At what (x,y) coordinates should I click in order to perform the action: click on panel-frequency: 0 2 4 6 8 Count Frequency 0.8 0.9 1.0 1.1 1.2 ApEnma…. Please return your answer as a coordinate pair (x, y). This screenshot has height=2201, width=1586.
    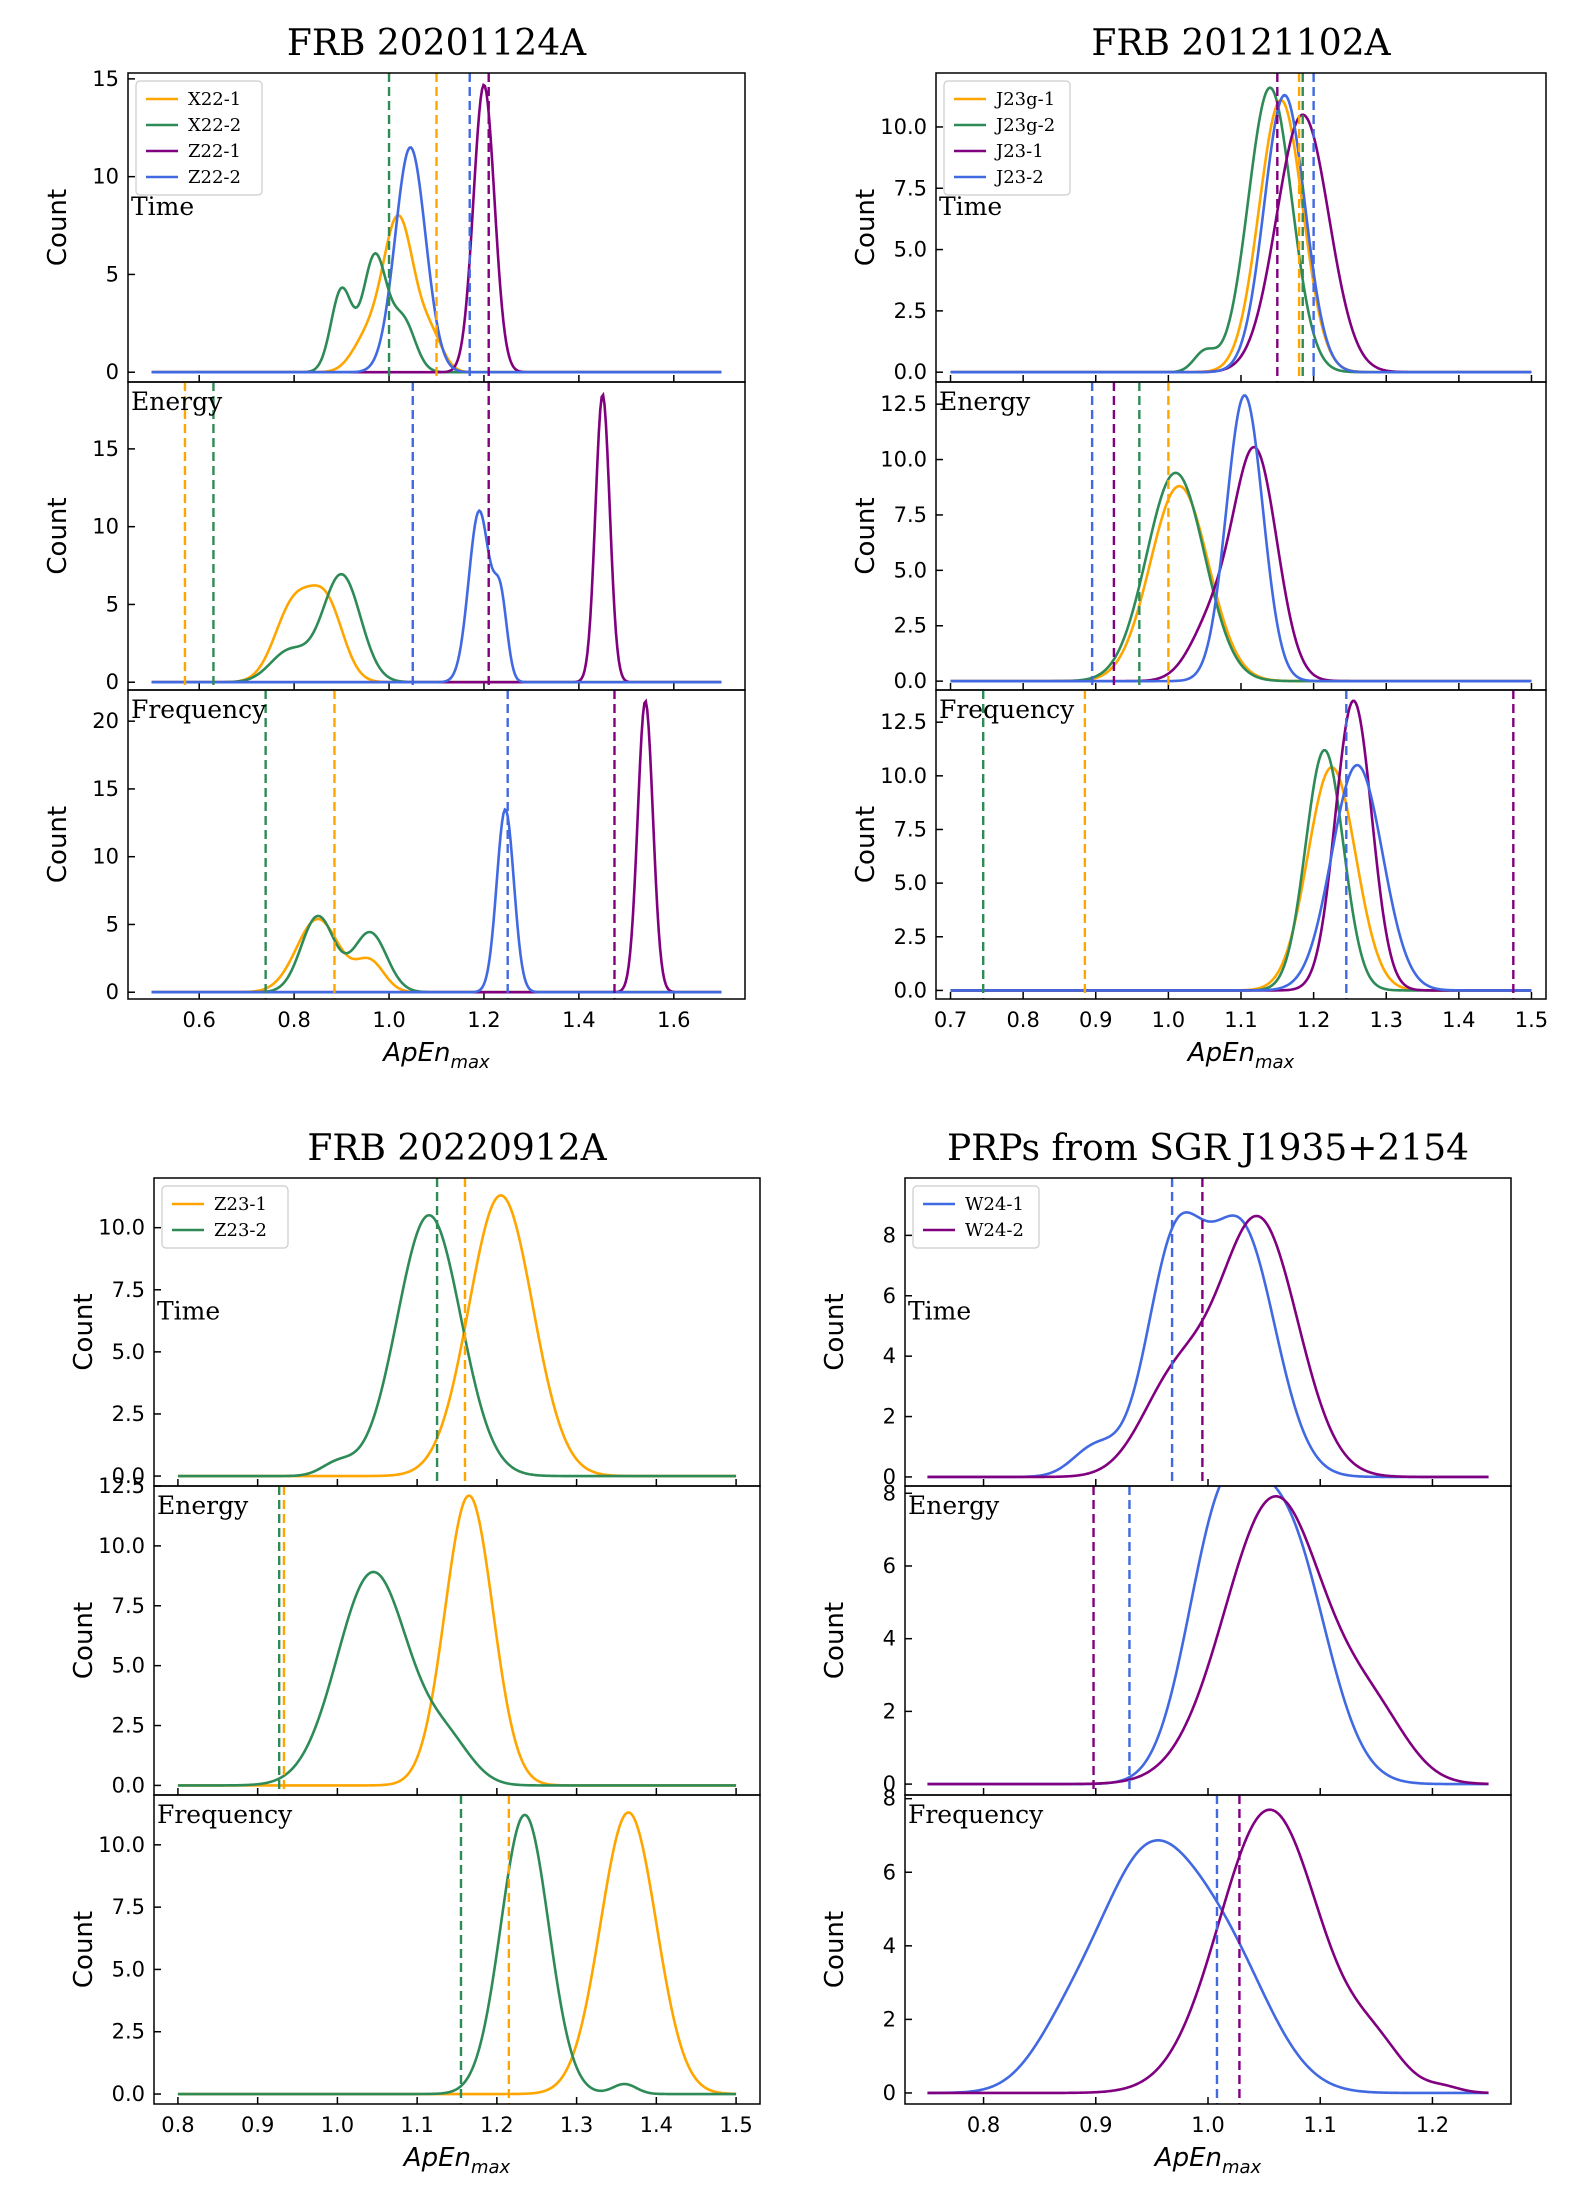
    Looking at the image, I should click on (1166, 1982).